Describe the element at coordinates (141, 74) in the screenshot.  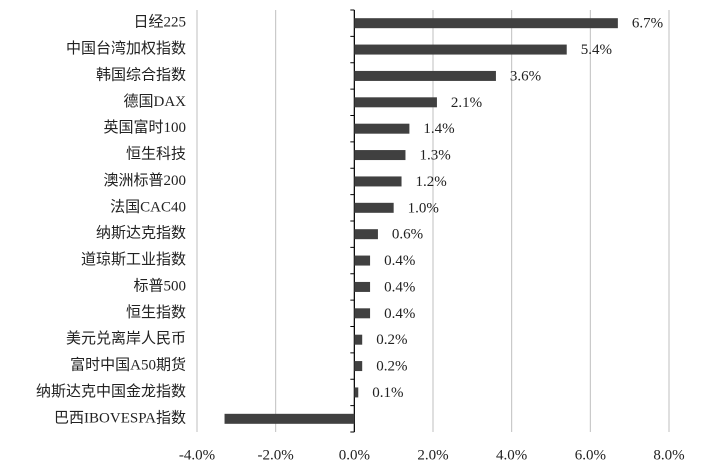
I see `y-tick-label: 韩国综合指数` at that location.